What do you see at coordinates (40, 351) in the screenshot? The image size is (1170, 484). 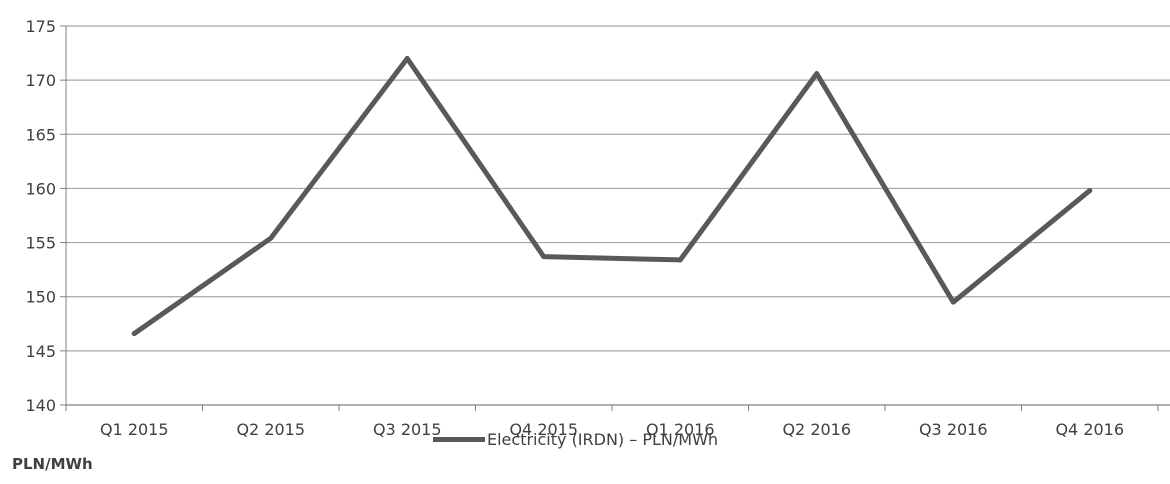 I see `y-tick-label: 145` at bounding box center [40, 351].